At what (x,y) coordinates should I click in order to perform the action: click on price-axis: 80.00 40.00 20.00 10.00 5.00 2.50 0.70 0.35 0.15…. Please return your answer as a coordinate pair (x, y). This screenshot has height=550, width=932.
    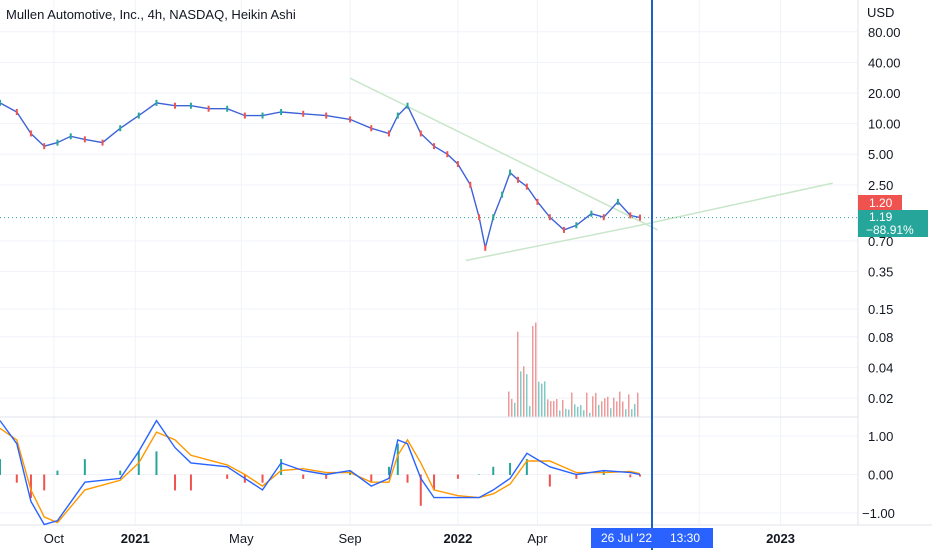
    Looking at the image, I should click on (884, 215).